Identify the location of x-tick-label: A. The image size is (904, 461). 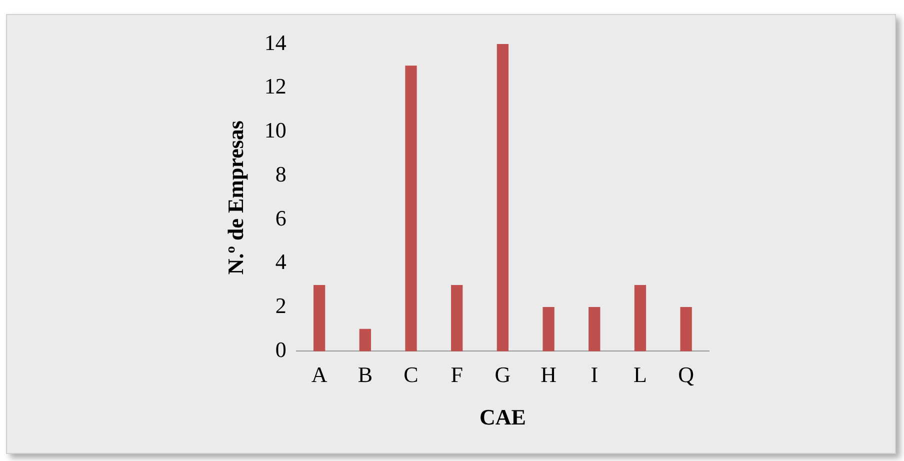
(319, 375).